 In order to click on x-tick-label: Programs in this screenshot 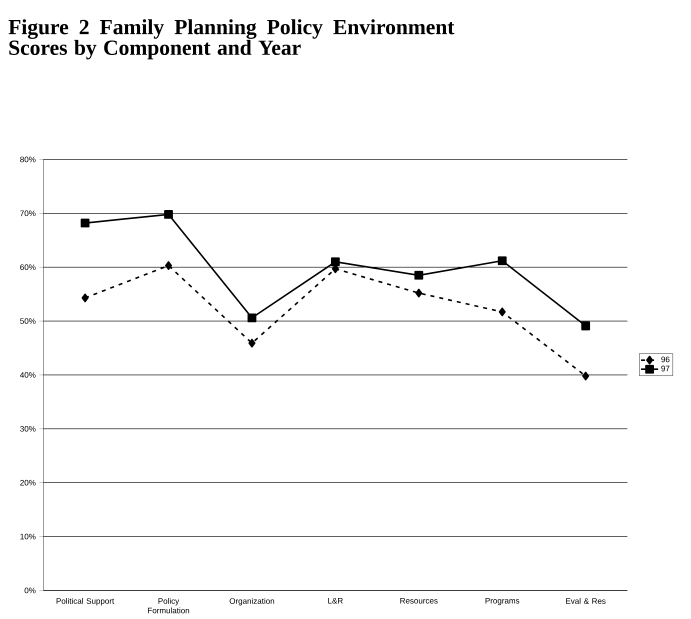, I will do `click(503, 602)`.